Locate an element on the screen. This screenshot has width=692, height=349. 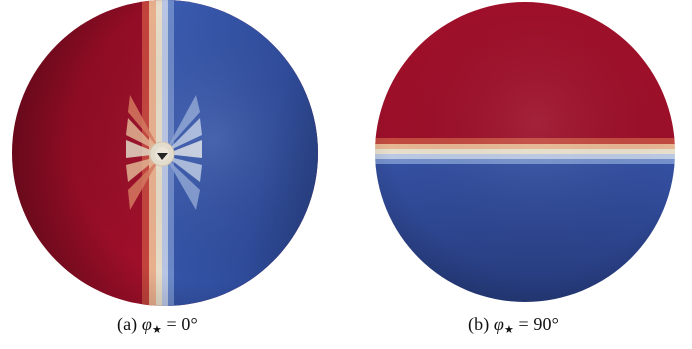
caption-a-subscript: ★ is located at coordinates (156, 330).